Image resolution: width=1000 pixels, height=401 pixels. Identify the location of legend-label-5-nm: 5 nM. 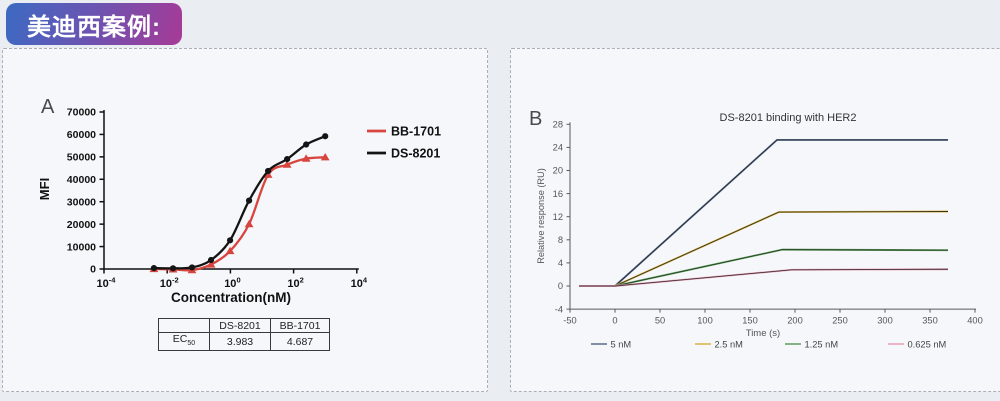
(621, 345).